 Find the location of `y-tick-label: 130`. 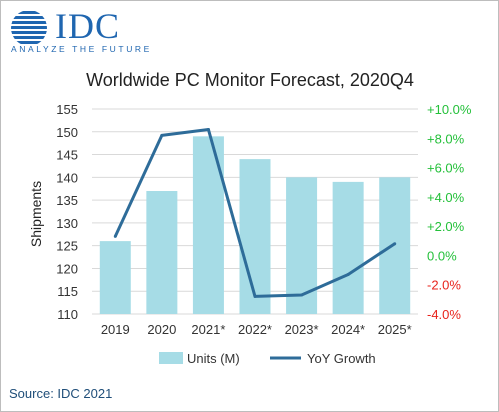

y-tick-label: 130 is located at coordinates (67, 223).